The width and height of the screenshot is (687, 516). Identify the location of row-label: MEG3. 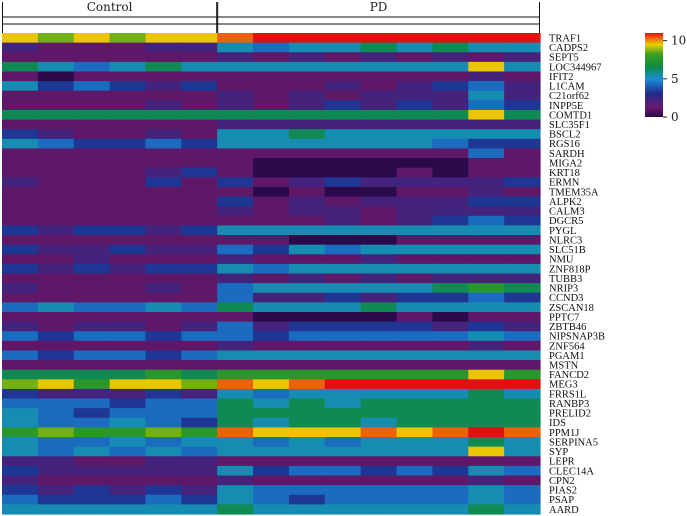
(563, 385).